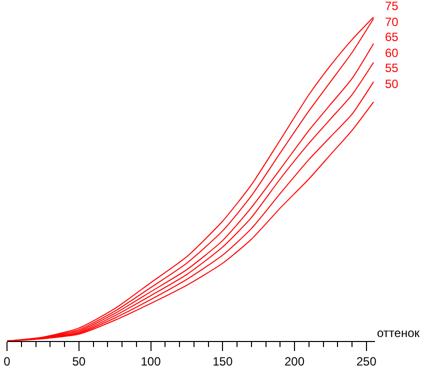 The width and height of the screenshot is (424, 372). What do you see at coordinates (294, 361) in the screenshot?
I see `x-tick-label: 200` at bounding box center [294, 361].